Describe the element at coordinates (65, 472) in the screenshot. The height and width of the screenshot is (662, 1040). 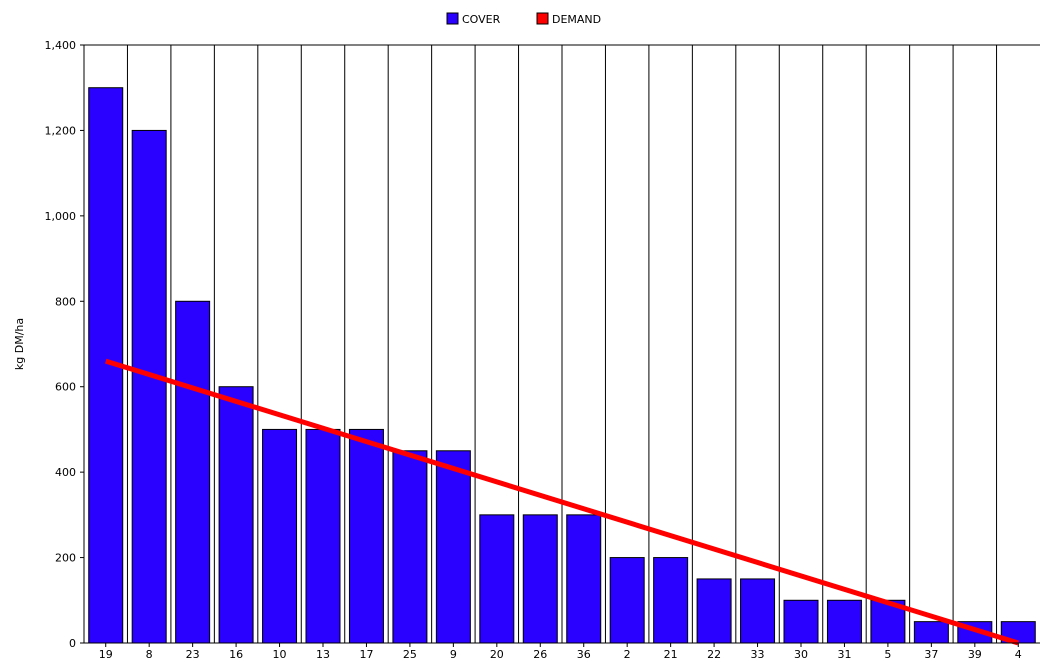
I see `y-tick-label: 400` at that location.